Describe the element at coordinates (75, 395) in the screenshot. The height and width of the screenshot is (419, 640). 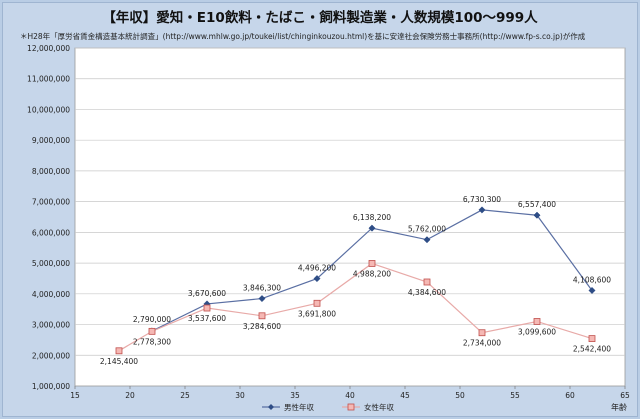
I see `x-tick-label: 15` at that location.